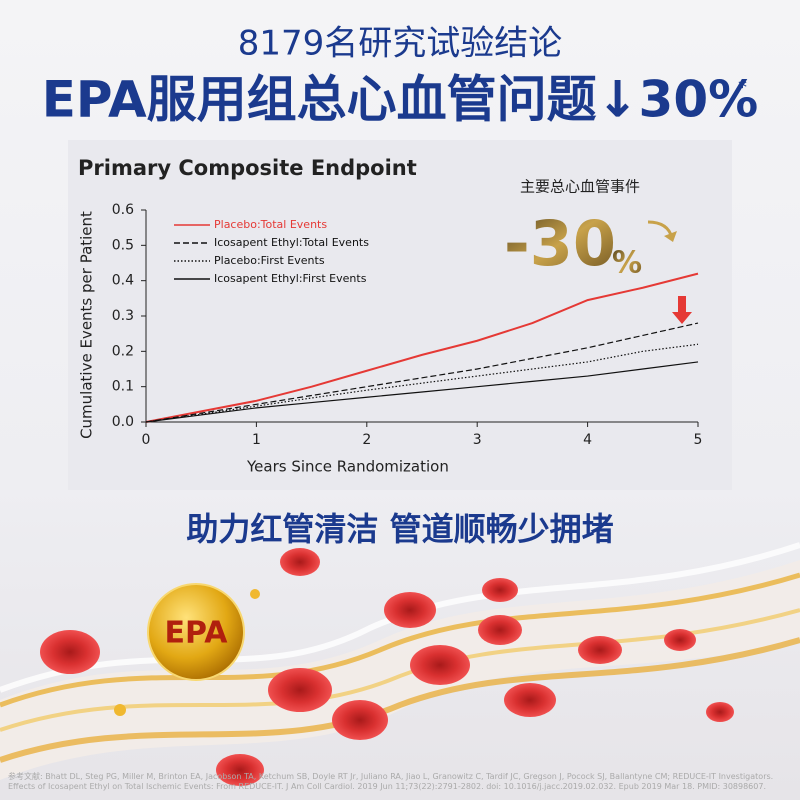 This screenshot has height=804, width=800. I want to click on y-tick-label: 0.2, so click(123, 351).